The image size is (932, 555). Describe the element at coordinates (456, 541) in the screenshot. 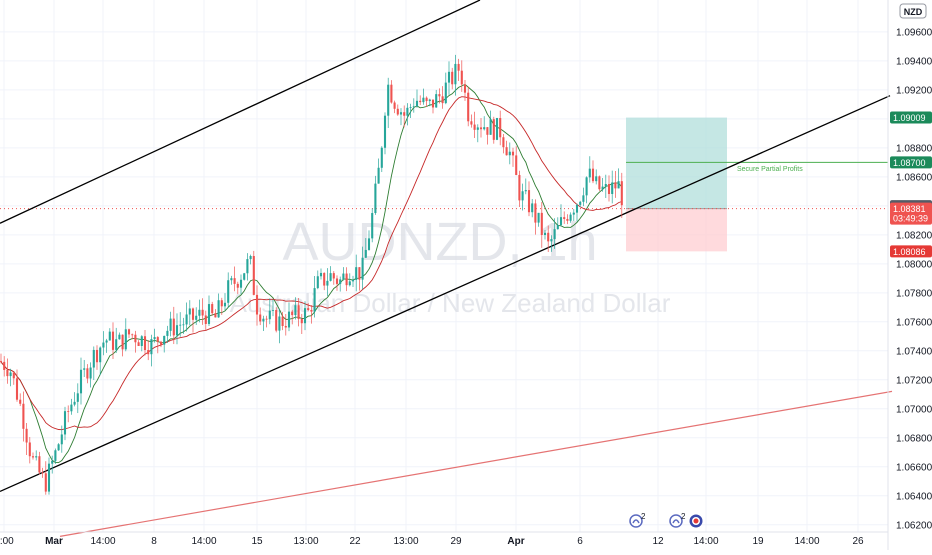

I see `x-tick-label: 29` at that location.